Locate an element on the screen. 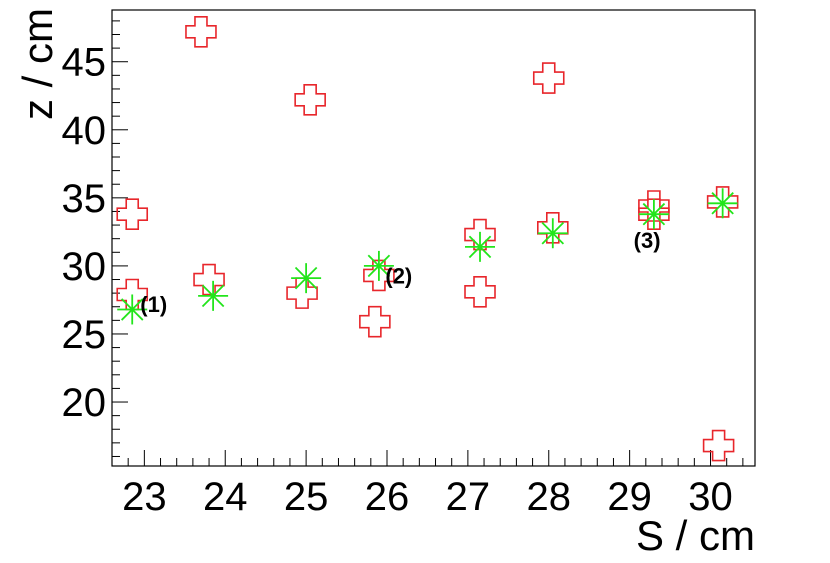 This screenshot has width=830, height=563. annotation-label: (2) is located at coordinates (398, 275).